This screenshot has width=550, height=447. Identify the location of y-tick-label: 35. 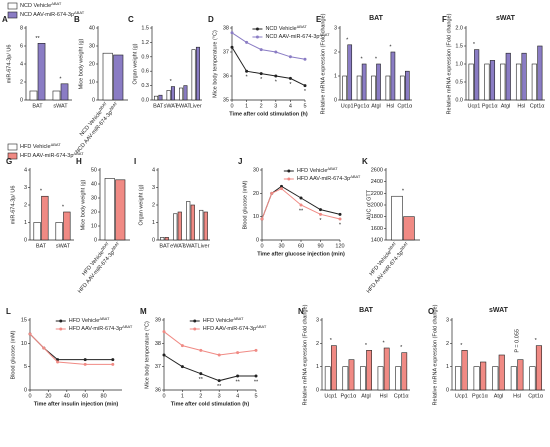
(226, 100).